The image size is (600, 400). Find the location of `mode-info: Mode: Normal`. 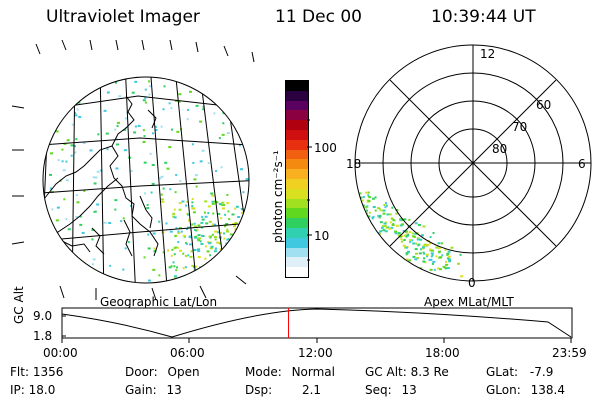

mode-info: Mode: Normal is located at coordinates (290, 372).